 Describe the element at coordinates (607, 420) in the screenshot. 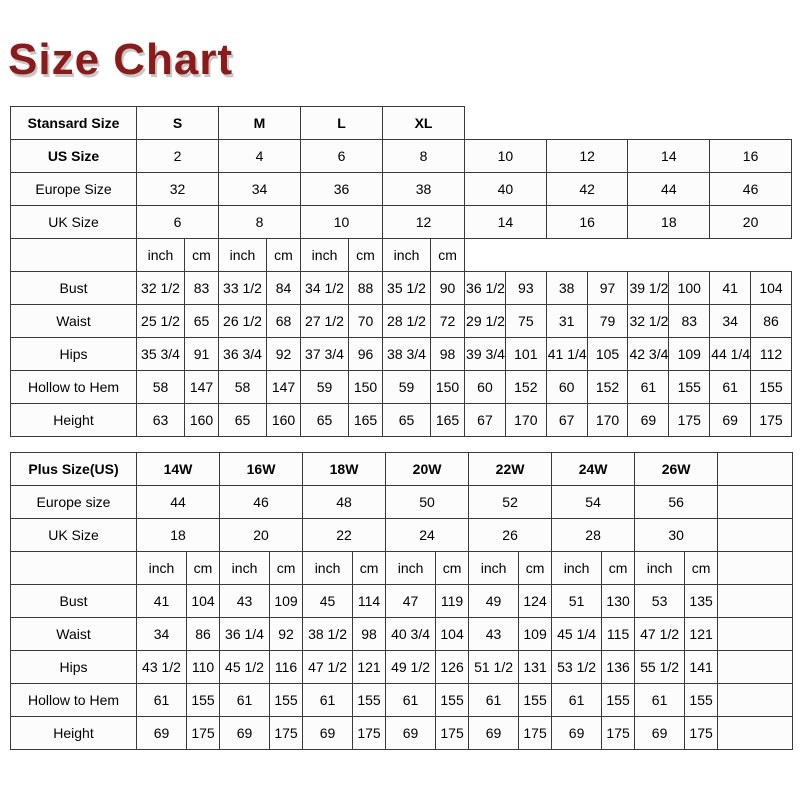

I see `cell-value: 170` at that location.